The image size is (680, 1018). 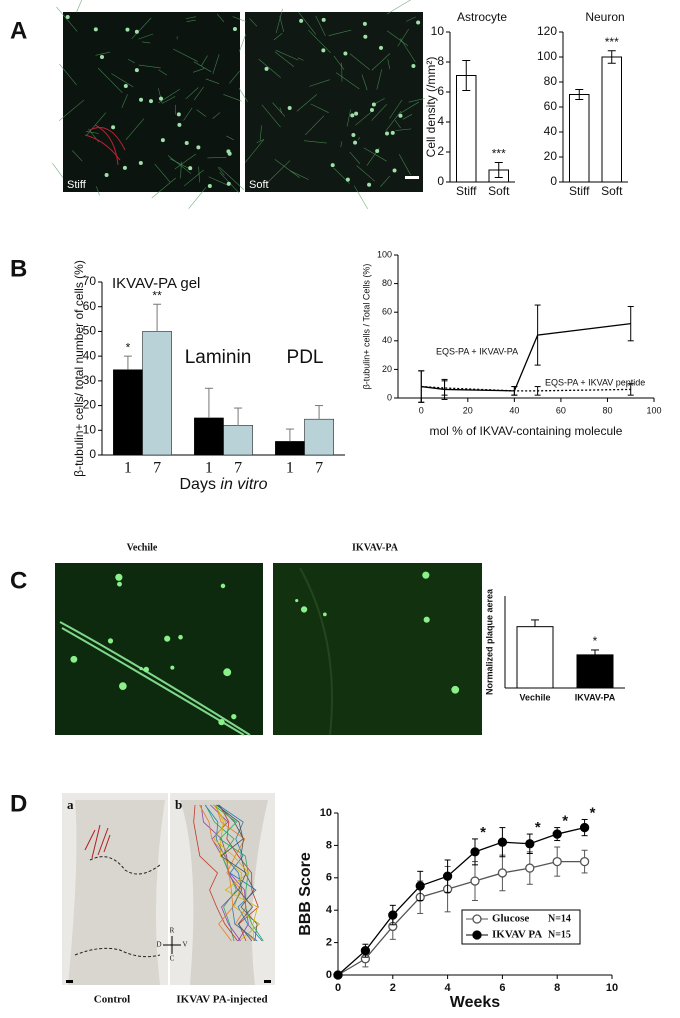 I want to click on x-tick-label: 60, so click(x=561, y=410).